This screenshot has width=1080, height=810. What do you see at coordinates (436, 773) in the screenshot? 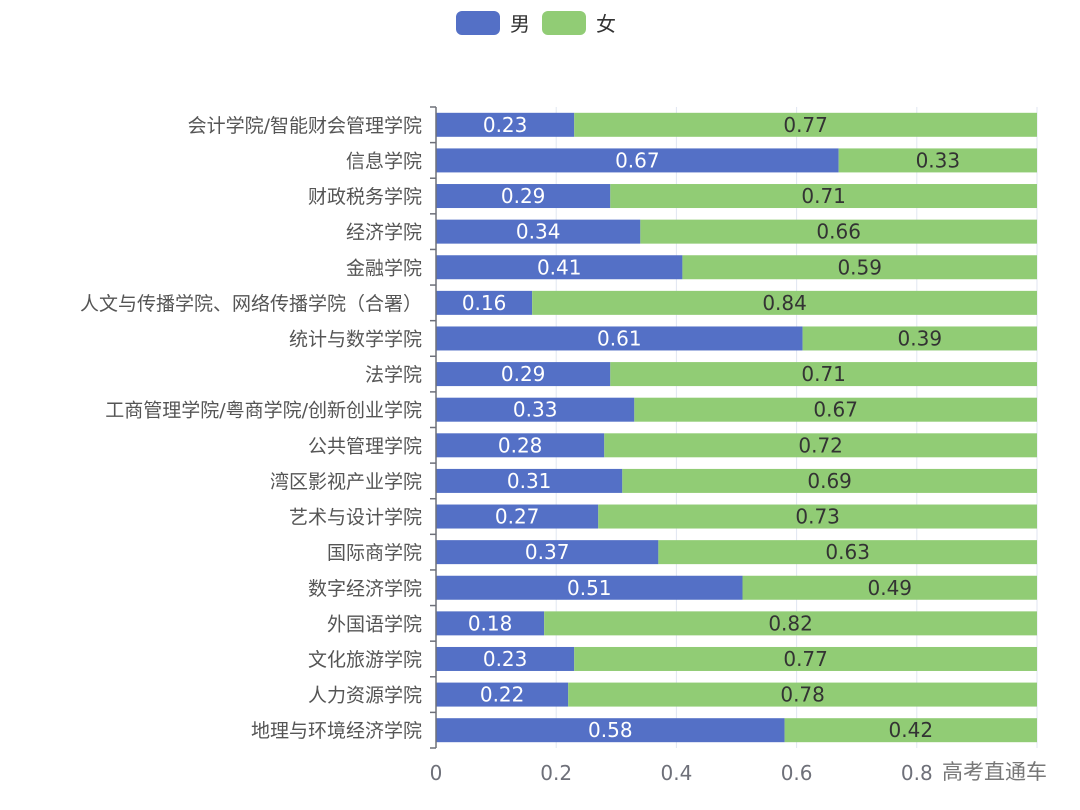
I see `x-tick-label: 0` at bounding box center [436, 773].